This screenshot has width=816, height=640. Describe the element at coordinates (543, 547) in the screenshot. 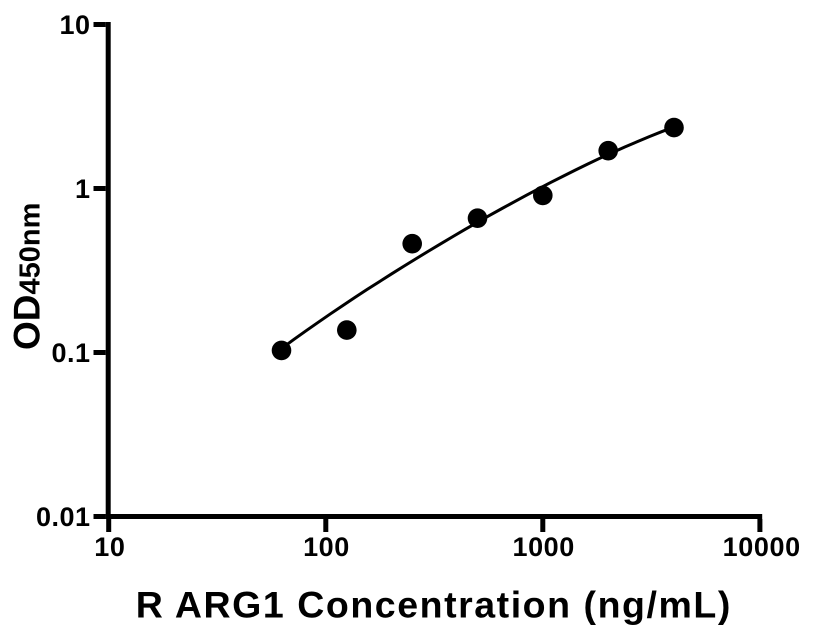

I see `svg-text: 1000` at that location.